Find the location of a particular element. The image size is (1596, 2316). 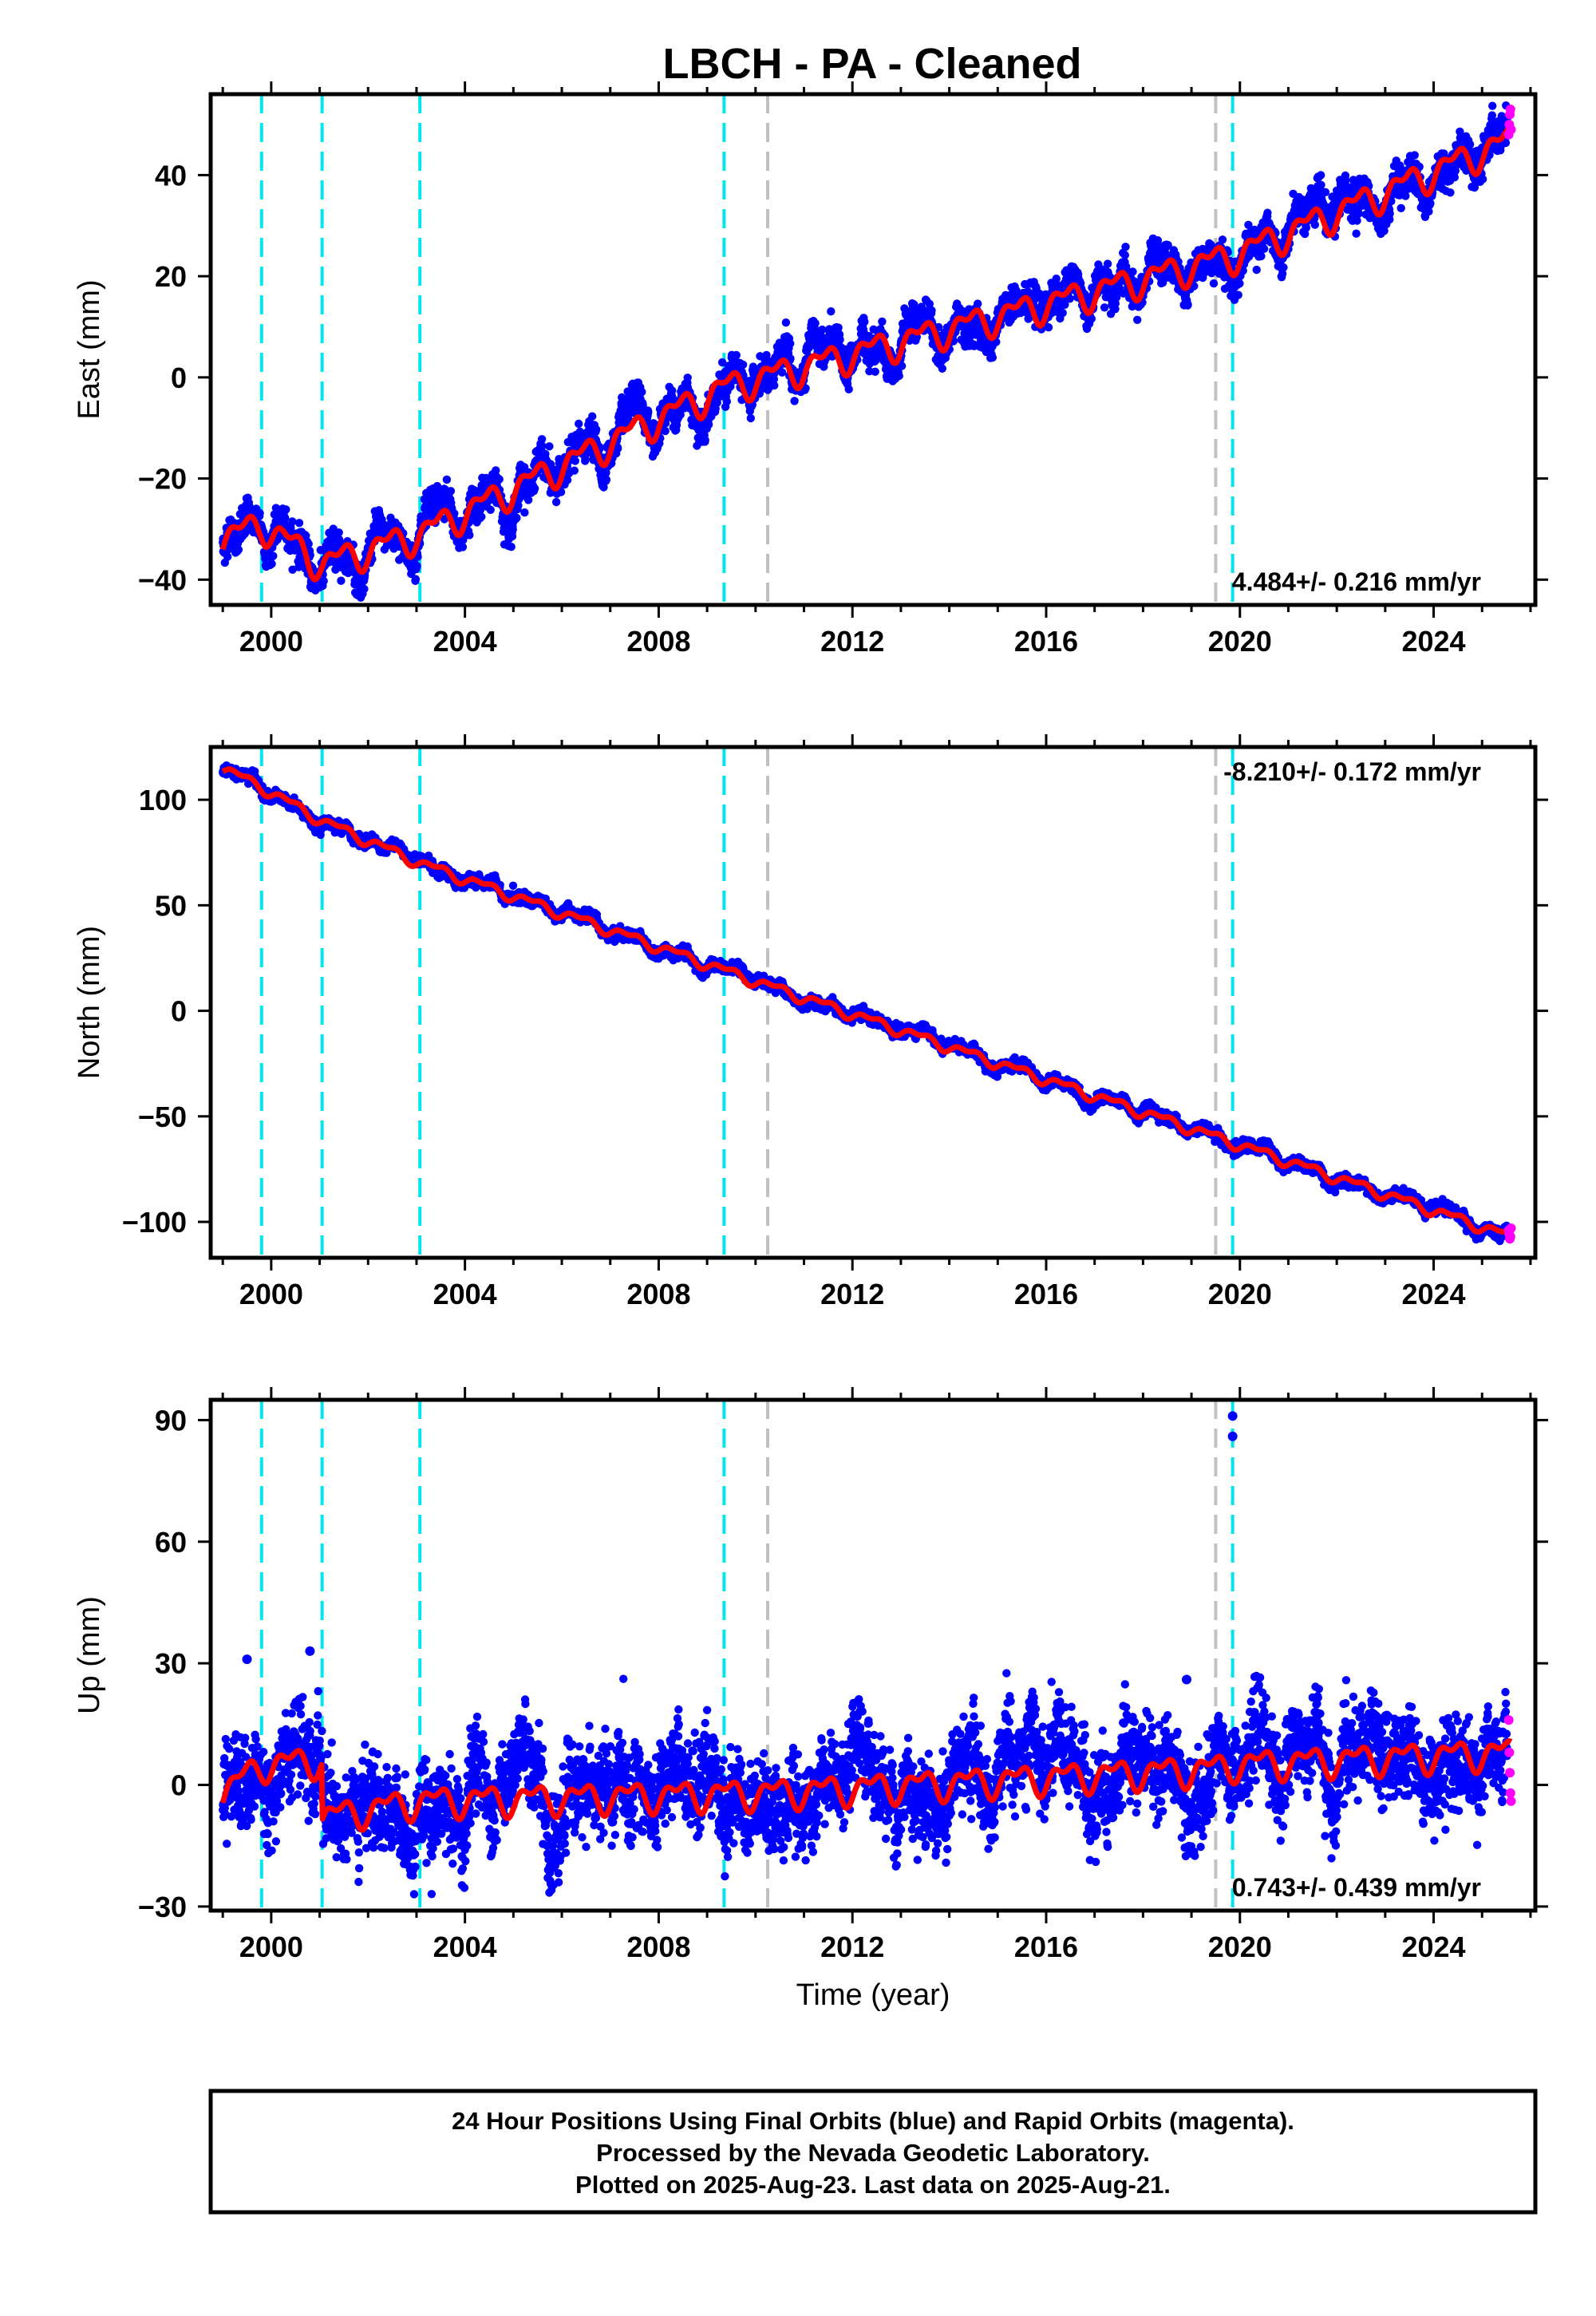

x-tick-label: 2008 is located at coordinates (658, 641).